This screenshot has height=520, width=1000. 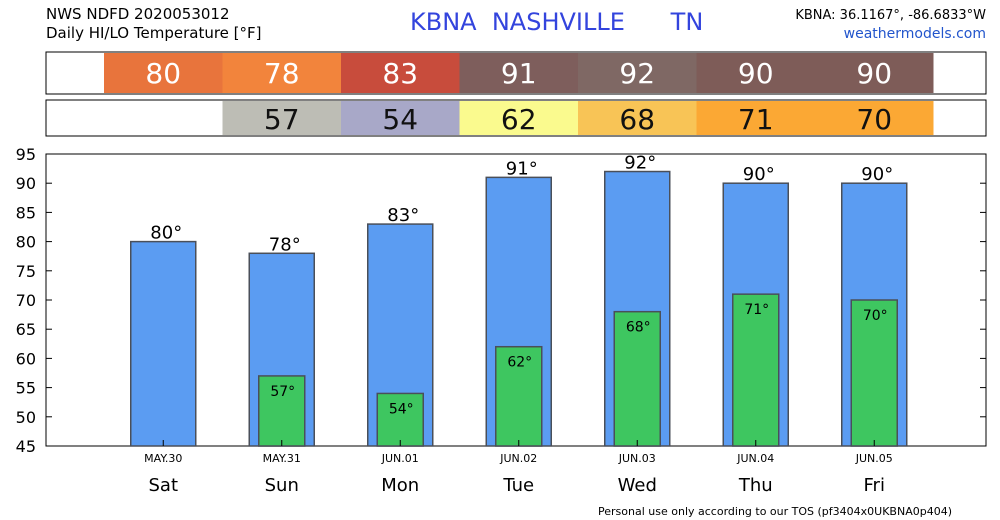 I want to click on x-date-label: JUN.01, so click(x=400, y=458).